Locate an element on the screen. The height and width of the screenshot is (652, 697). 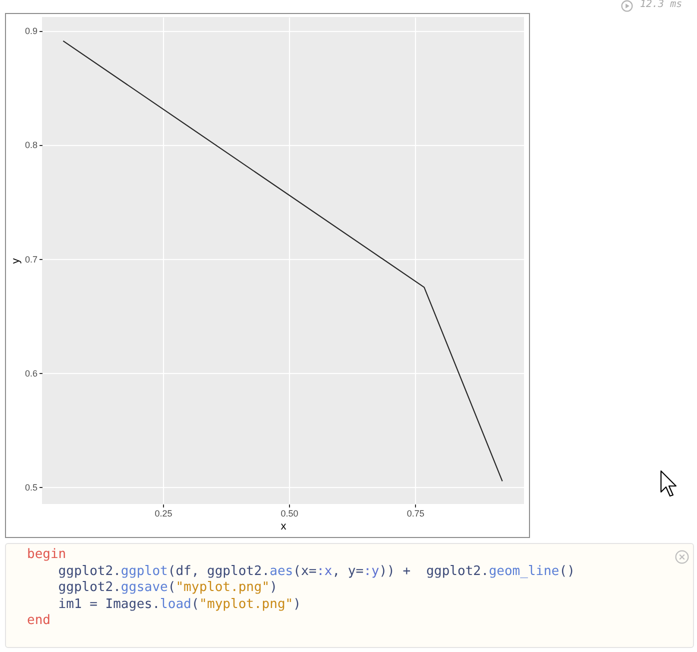
y-tick-label: 0.7 is located at coordinates (31, 259).